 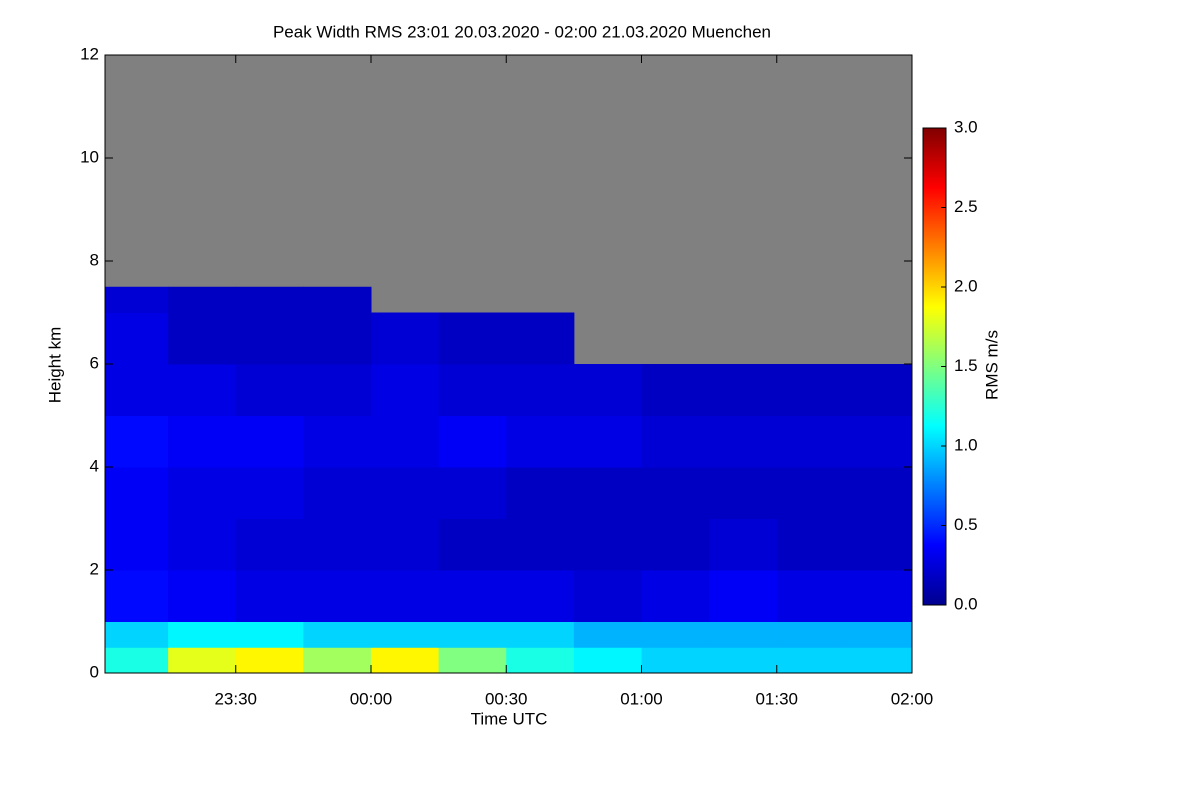 What do you see at coordinates (94, 465) in the screenshot?
I see `y-tick-label: 4` at bounding box center [94, 465].